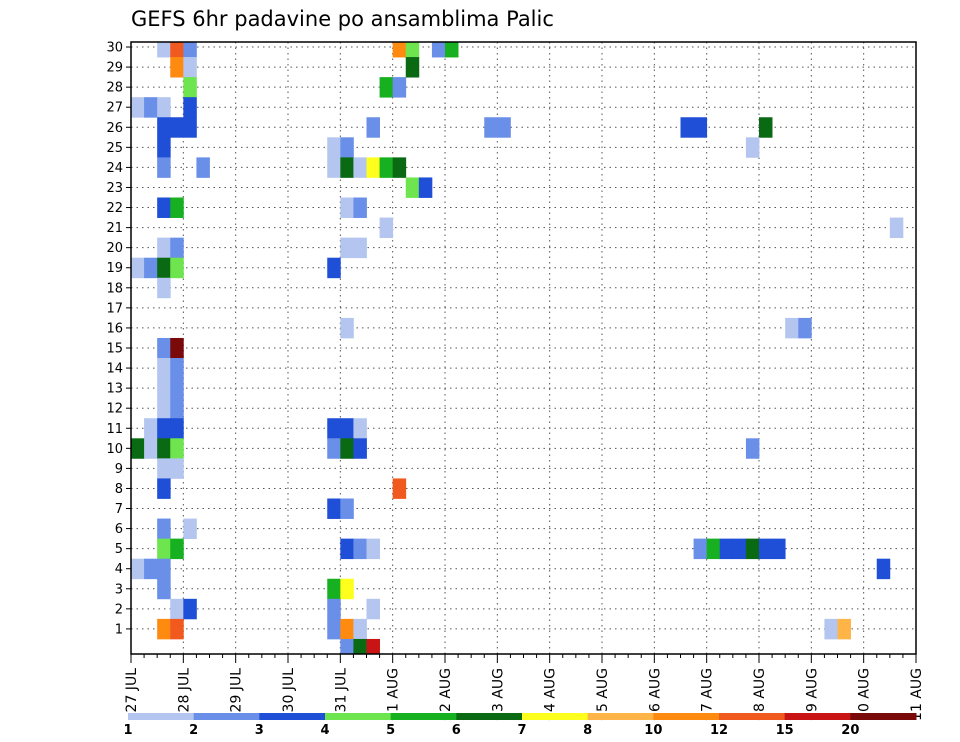  I want to click on y-tick-label: 16, so click(114, 328).